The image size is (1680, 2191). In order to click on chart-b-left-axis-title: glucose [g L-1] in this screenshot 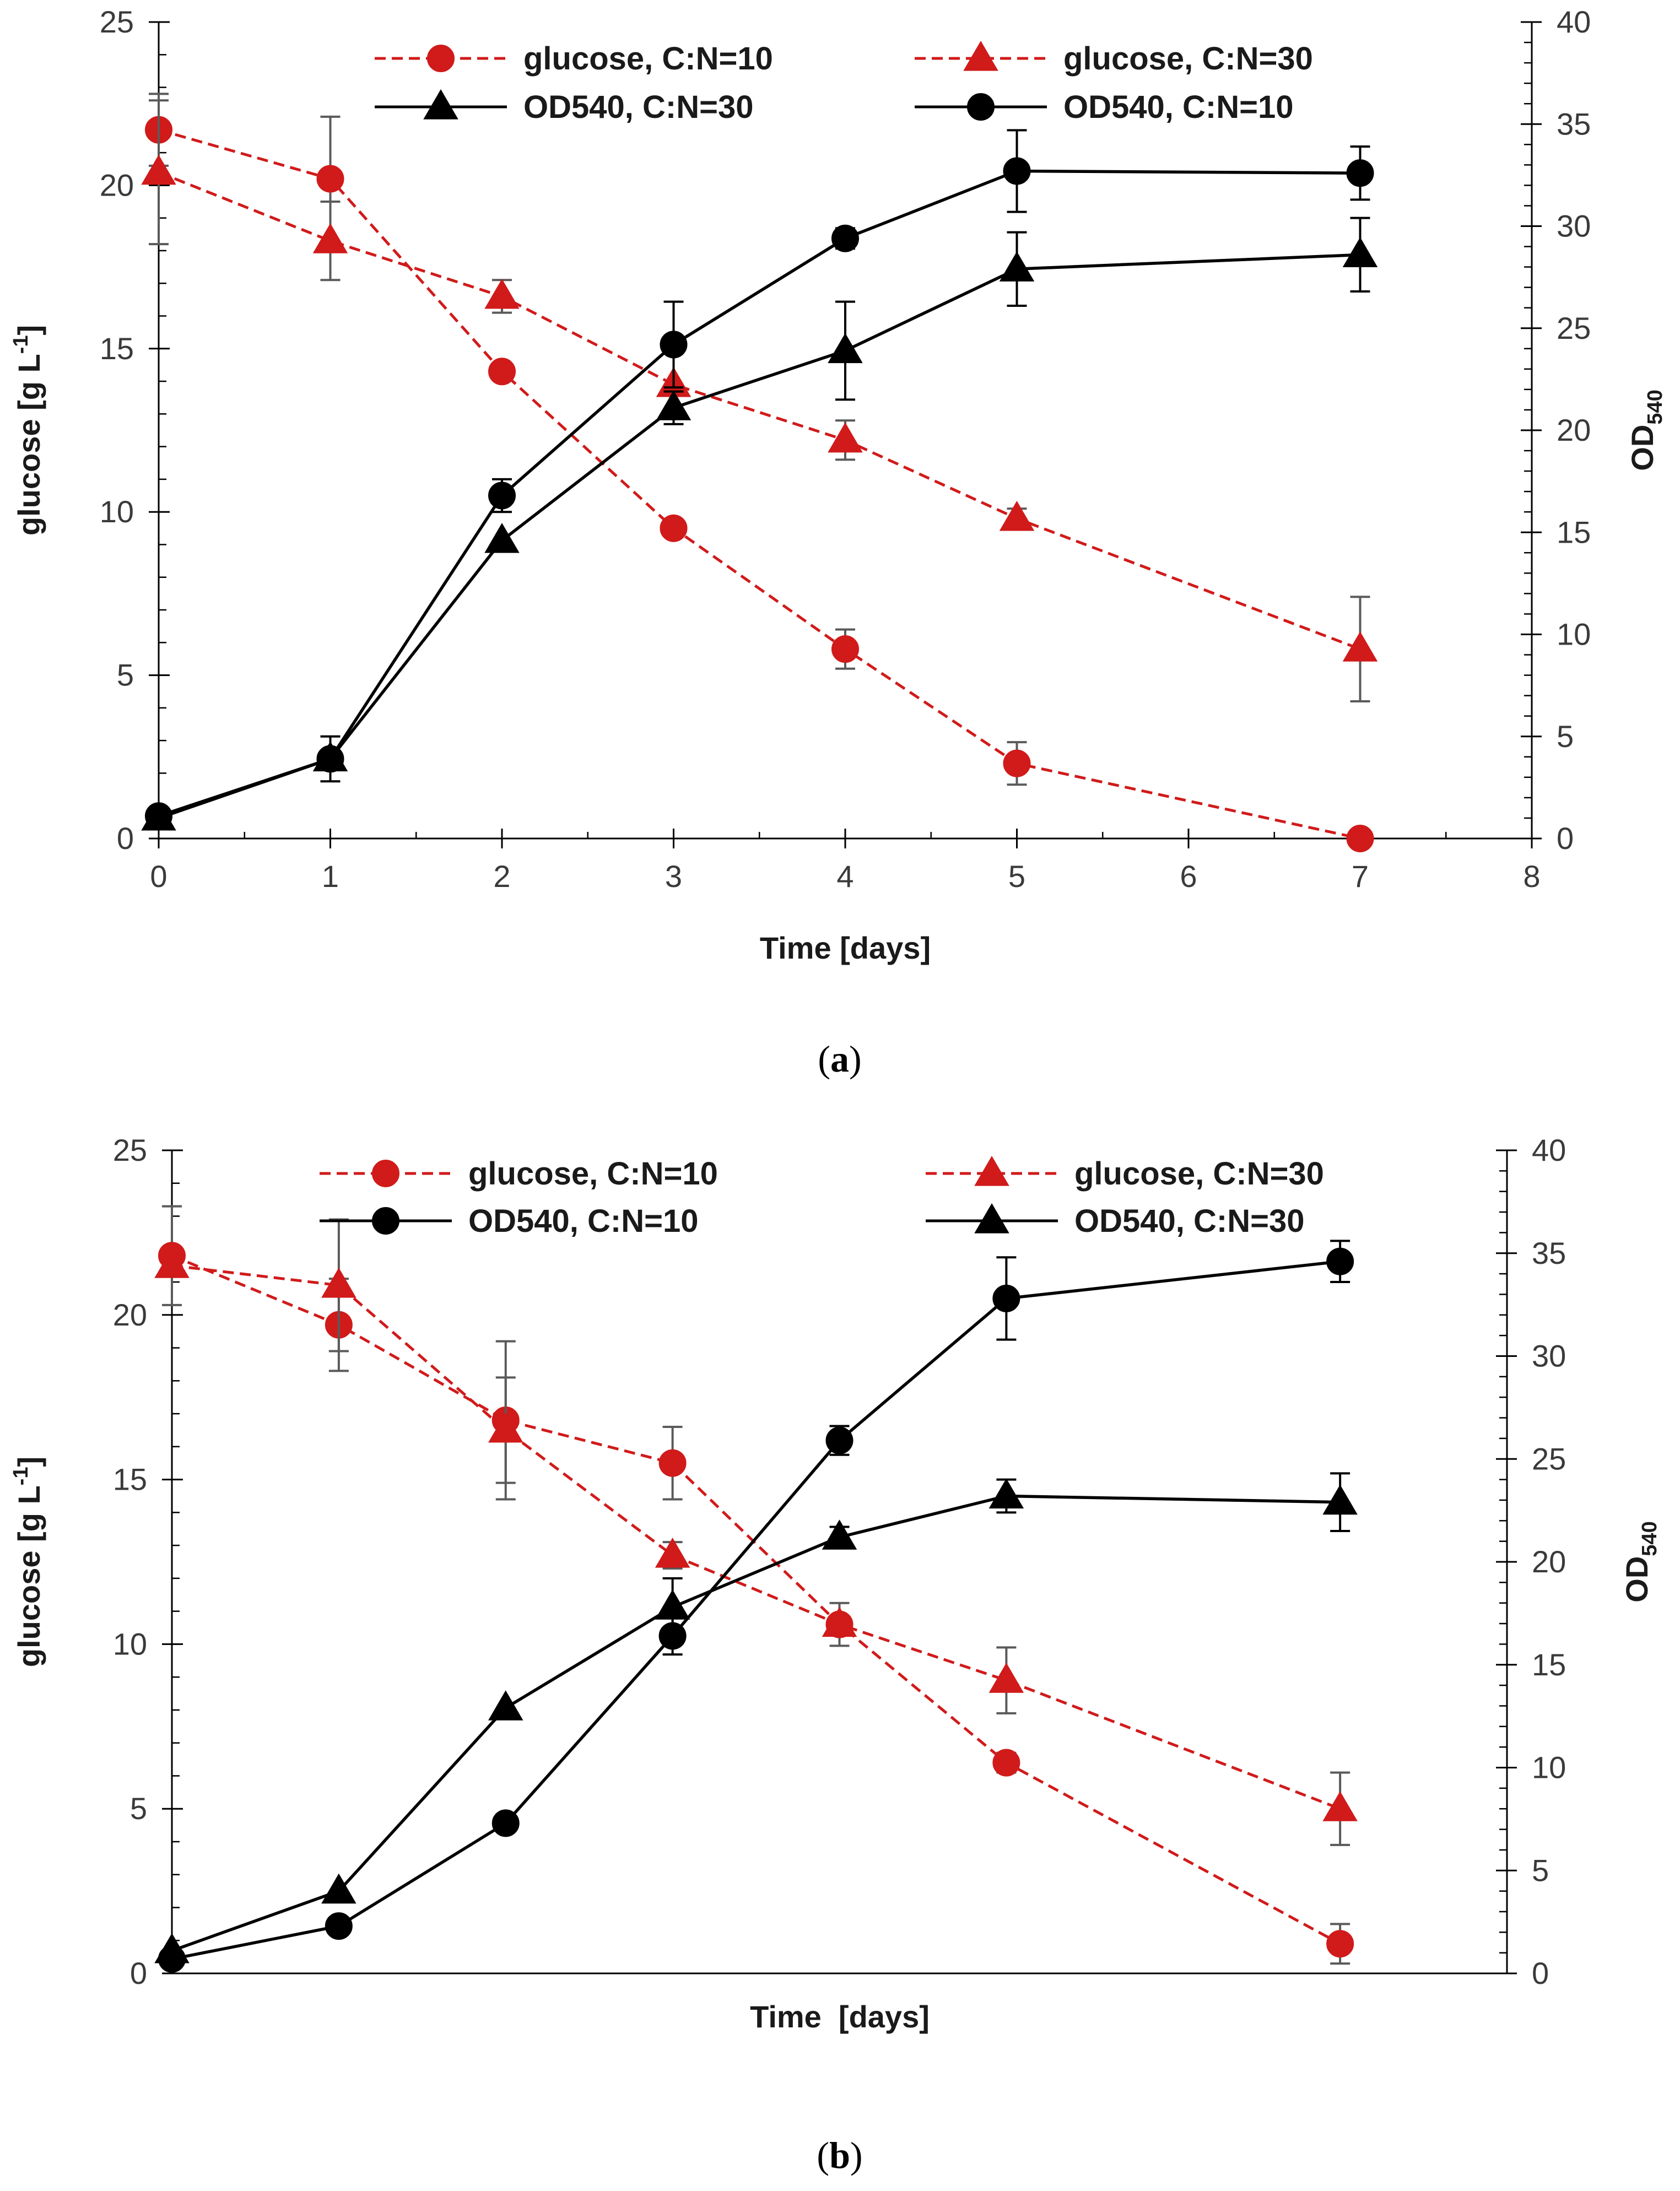, I will do `click(27, 1562)`.